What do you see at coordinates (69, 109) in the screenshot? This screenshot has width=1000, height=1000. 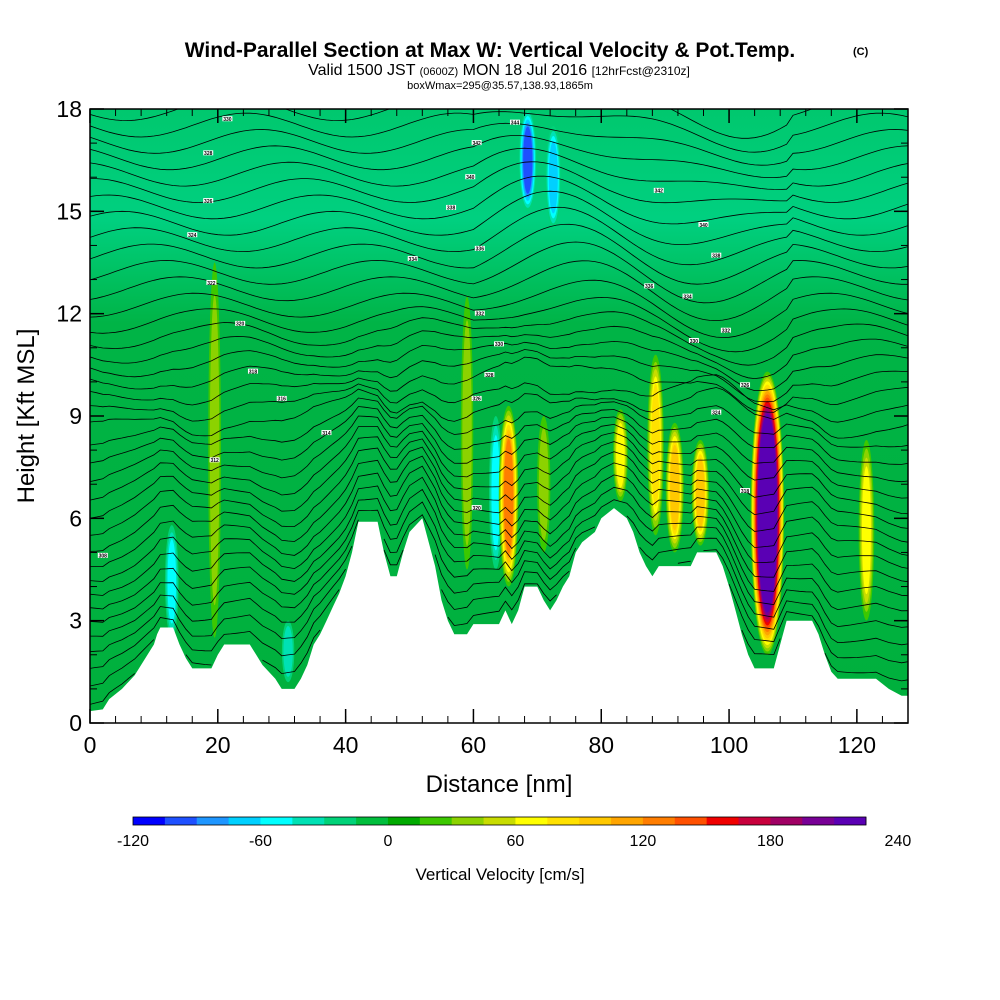 I see `y-tick-label: 18` at bounding box center [69, 109].